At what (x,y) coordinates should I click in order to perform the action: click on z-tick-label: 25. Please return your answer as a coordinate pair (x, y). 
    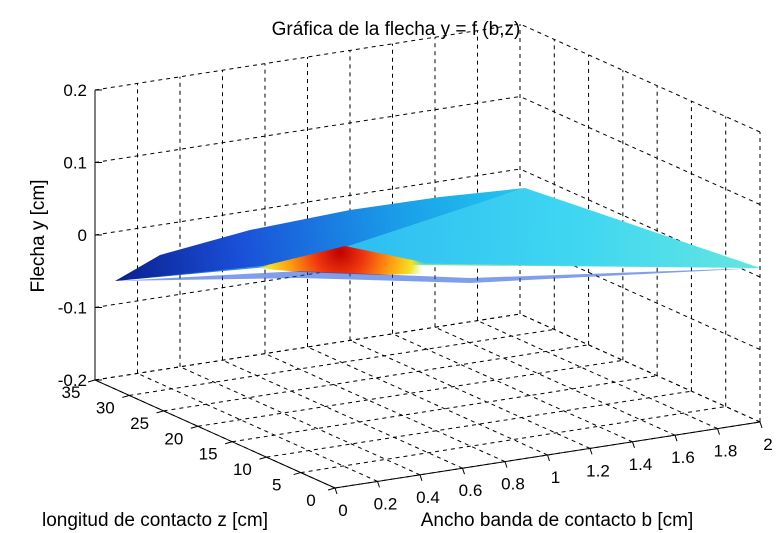
    Looking at the image, I should click on (139, 423).